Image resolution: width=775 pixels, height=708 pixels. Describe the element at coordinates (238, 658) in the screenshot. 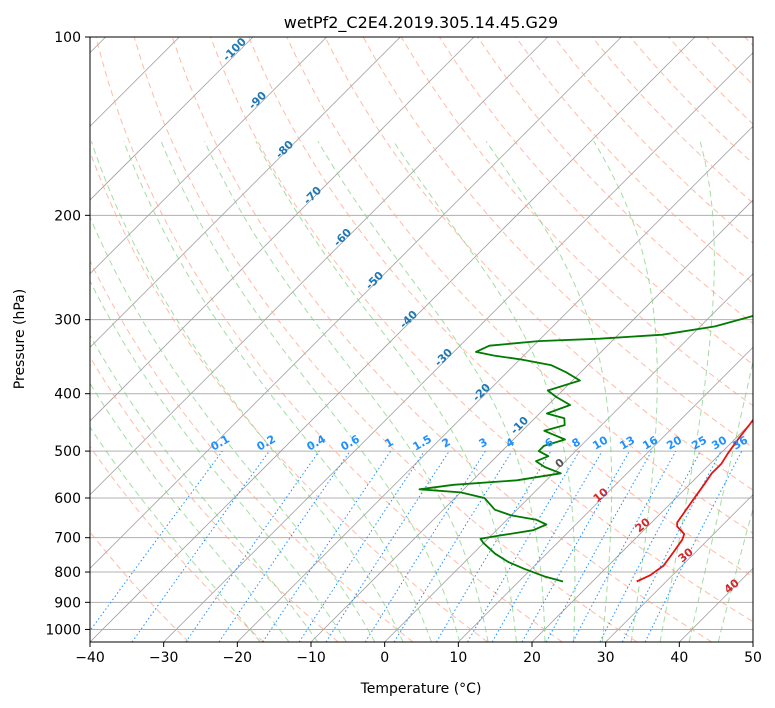

I see `x-tick-label: −20` at that location.